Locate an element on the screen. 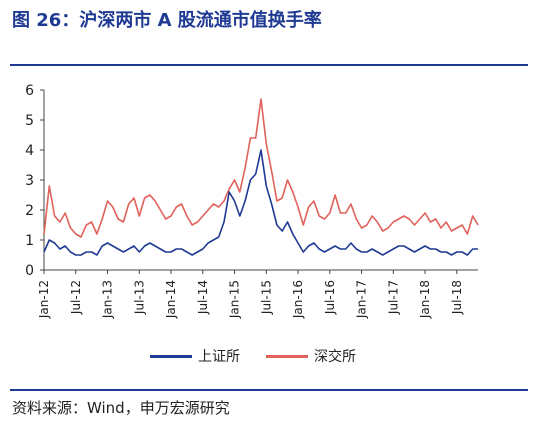 The width and height of the screenshot is (549, 429). chart-legend: 上证所 深交所 is located at coordinates (263, 356).